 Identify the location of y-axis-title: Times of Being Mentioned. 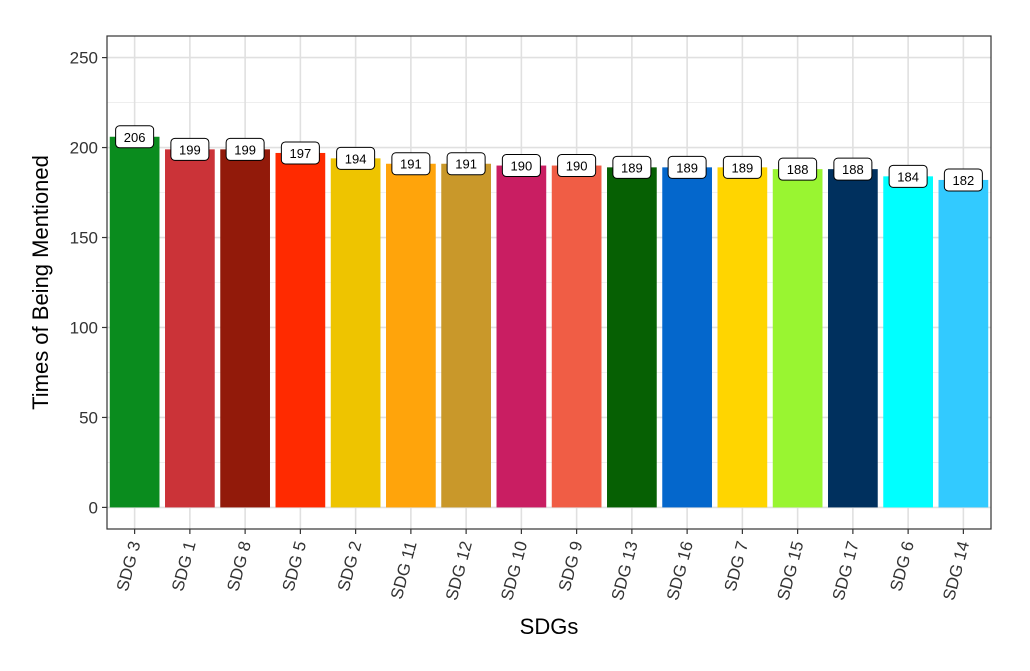
(40, 282).